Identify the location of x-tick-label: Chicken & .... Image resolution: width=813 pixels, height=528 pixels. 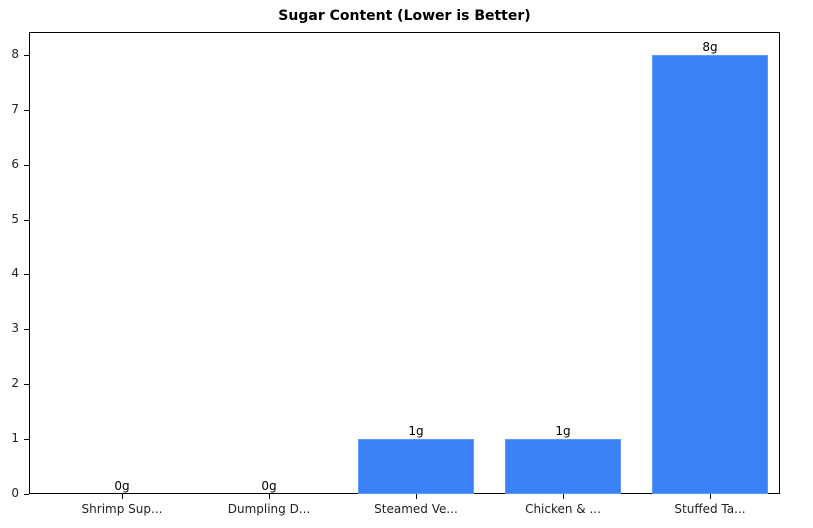
(563, 509).